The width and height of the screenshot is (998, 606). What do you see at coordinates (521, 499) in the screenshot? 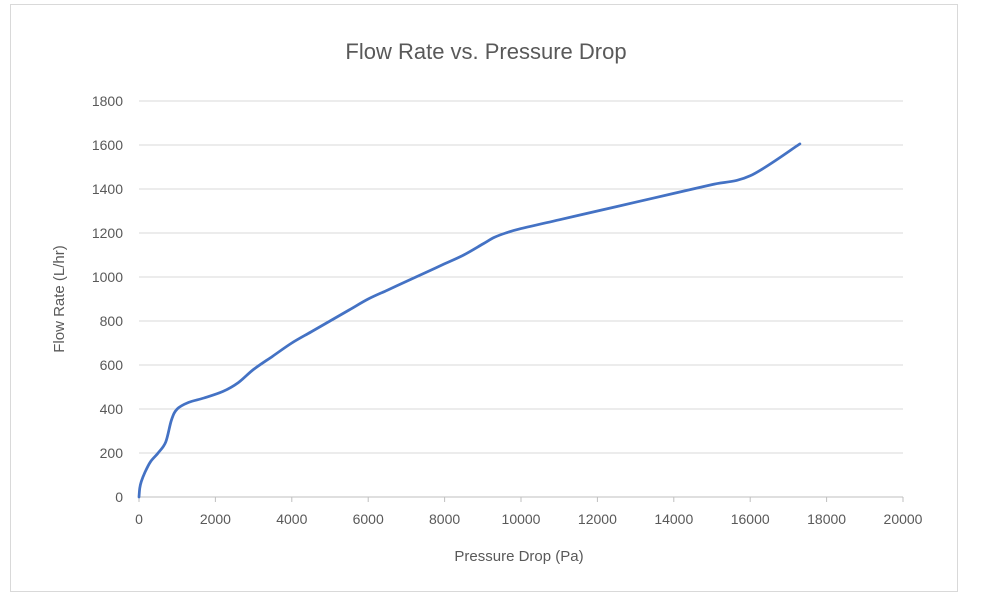
I see `axes` at bounding box center [521, 499].